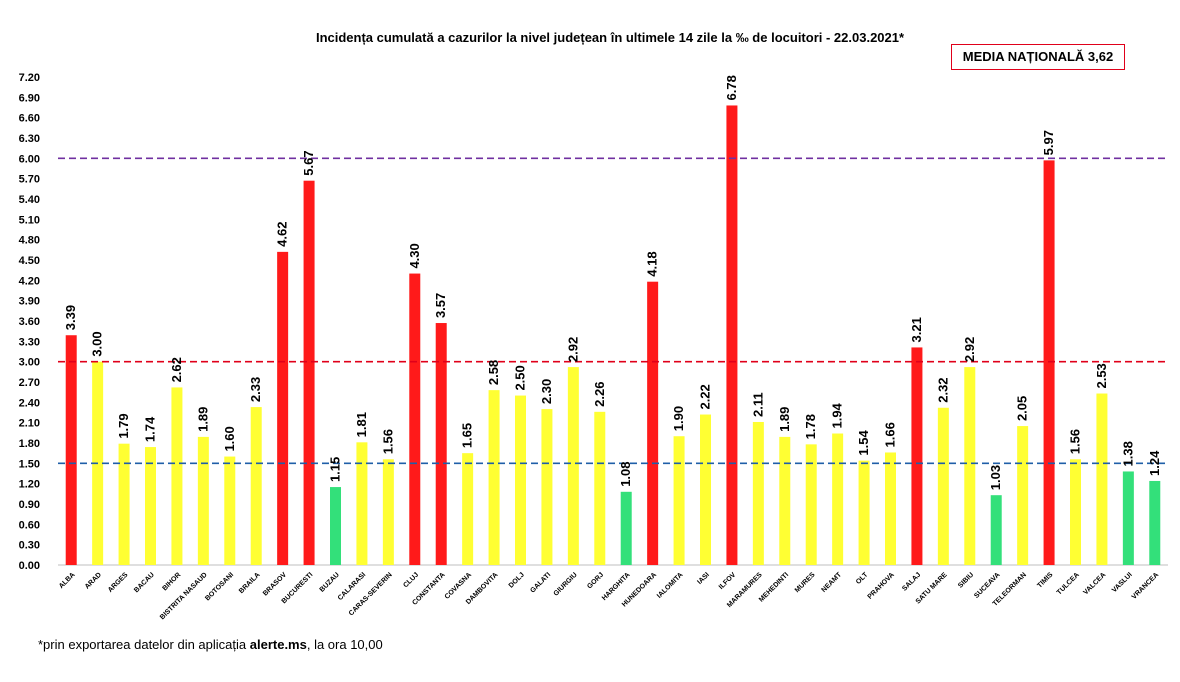 Image resolution: width=1180 pixels, height=682 pixels. Describe the element at coordinates (29, 98) in the screenshot. I see `y-tick-label: 6.90` at that location.